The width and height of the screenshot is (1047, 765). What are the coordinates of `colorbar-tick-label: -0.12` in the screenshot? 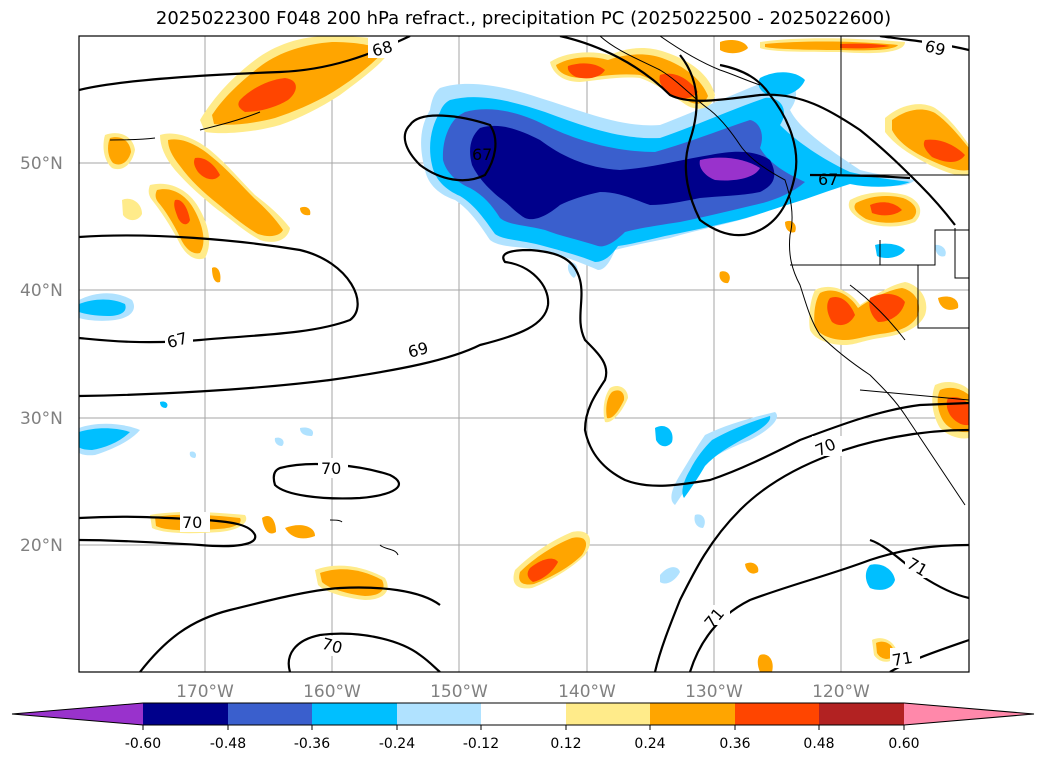 It's located at (481, 744).